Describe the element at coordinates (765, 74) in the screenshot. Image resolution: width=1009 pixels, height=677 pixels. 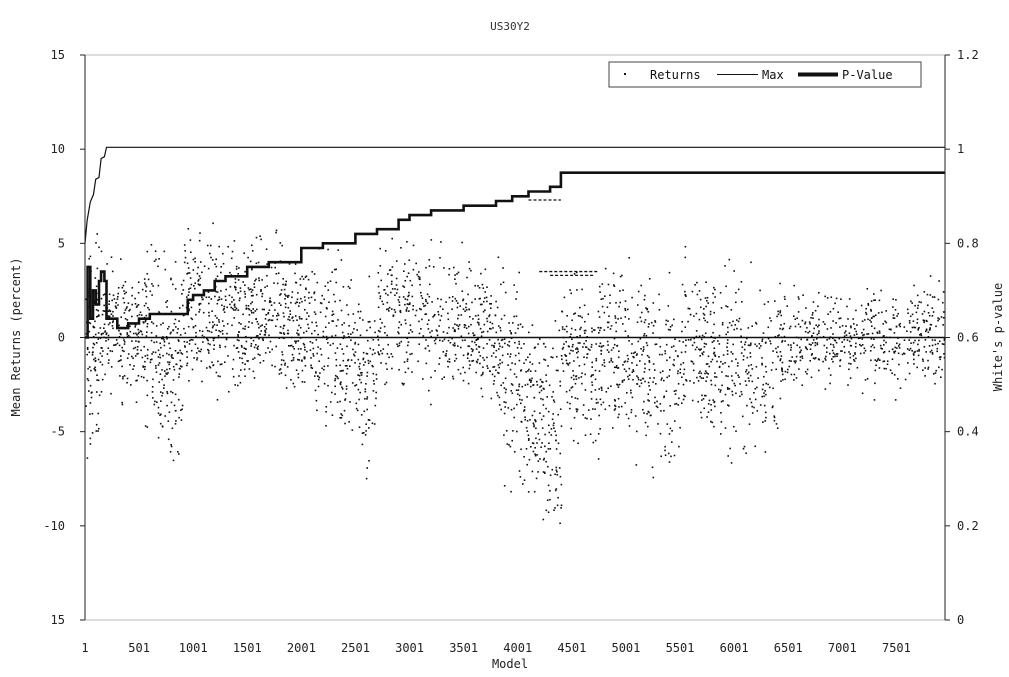
I see `legend-box` at that location.